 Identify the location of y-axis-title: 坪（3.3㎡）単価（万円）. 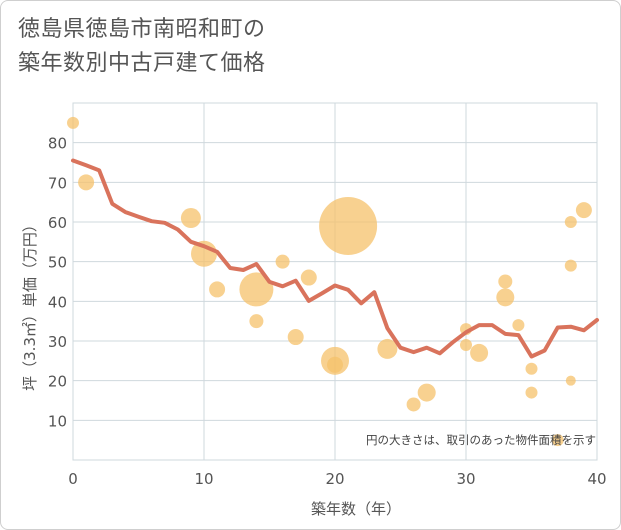
(30, 304).